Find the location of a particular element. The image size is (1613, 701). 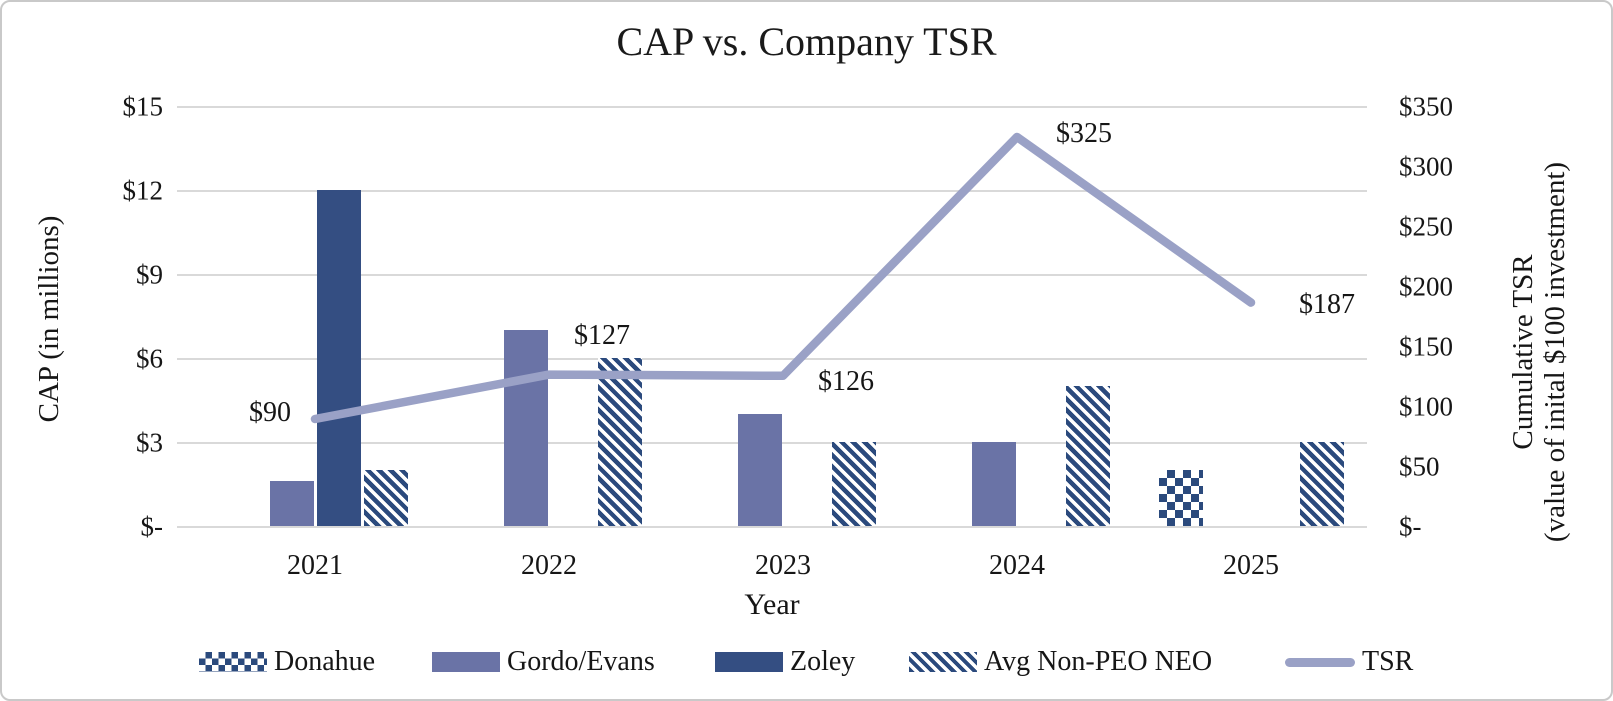

left-axis-tick: $9 is located at coordinates (149, 274).